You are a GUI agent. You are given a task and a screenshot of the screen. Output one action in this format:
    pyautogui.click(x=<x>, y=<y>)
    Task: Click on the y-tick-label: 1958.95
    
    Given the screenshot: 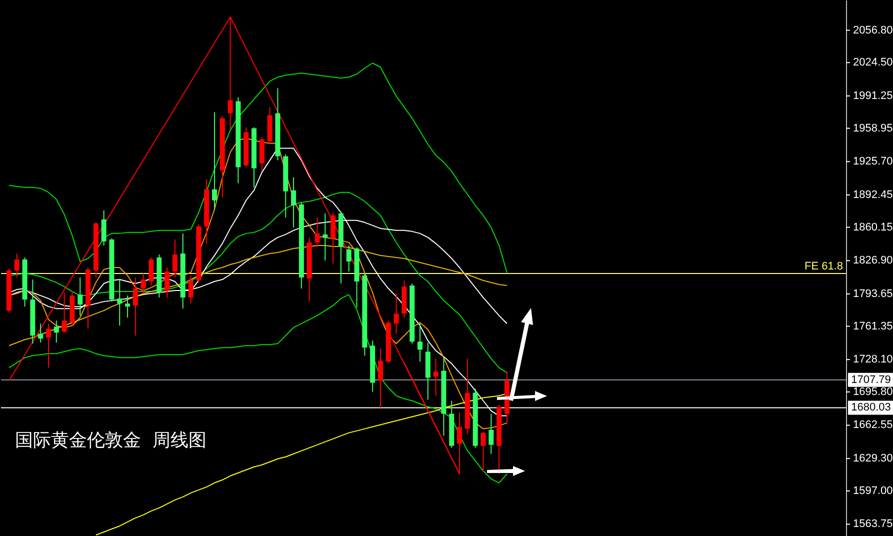 What is the action you would take?
    pyautogui.click(x=873, y=128)
    